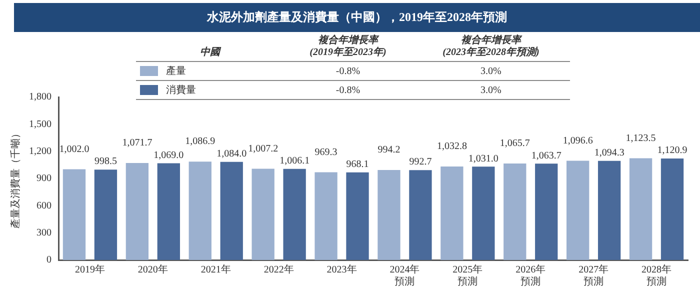 The width and height of the screenshot is (700, 292). I want to click on data-label: 998.5, so click(105, 162).